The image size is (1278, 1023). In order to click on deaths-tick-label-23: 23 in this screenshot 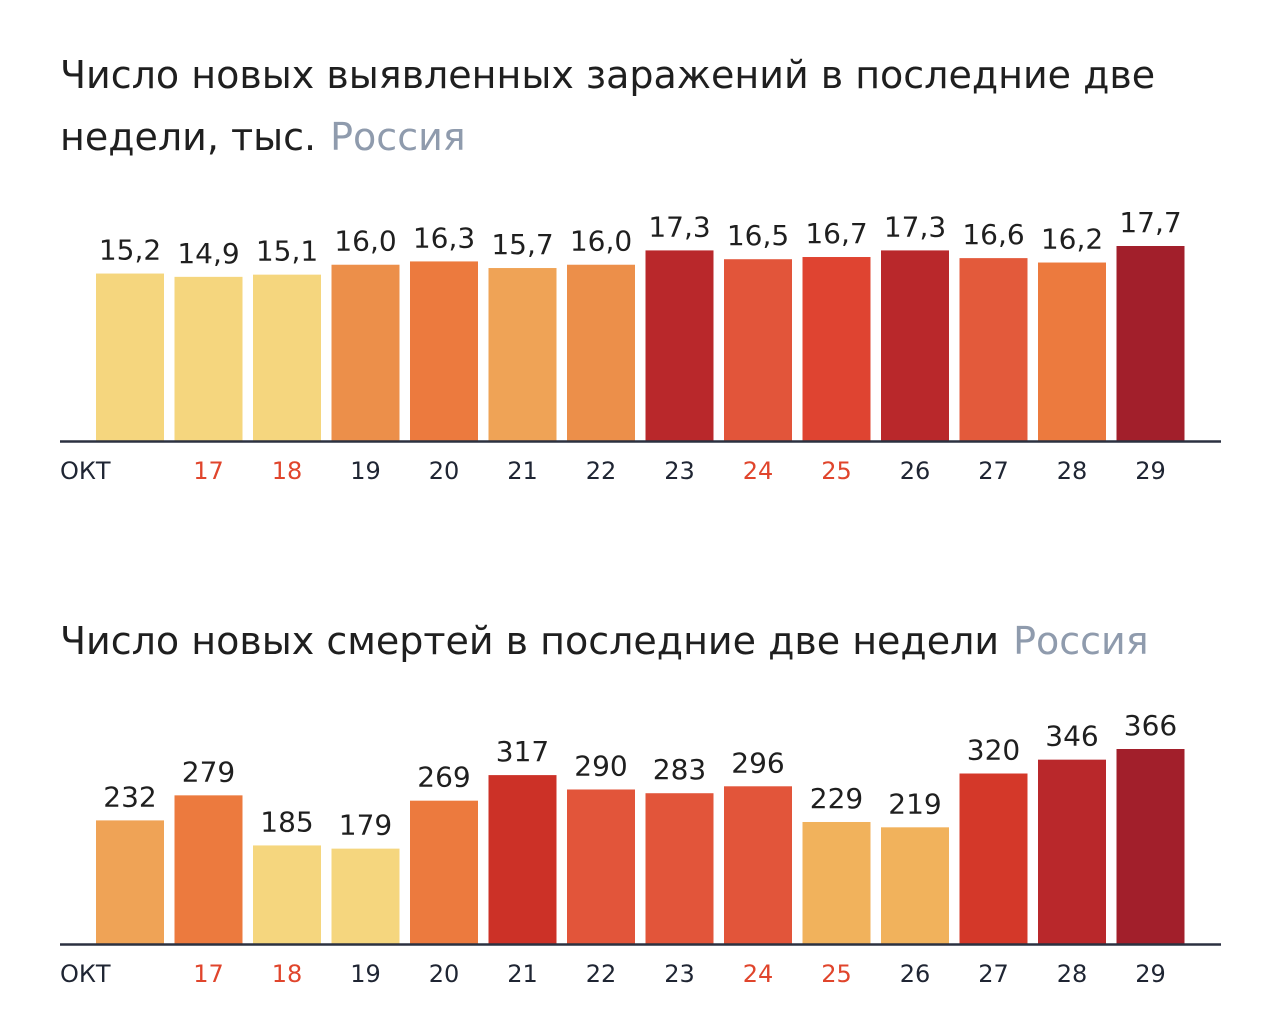, I will do `click(679, 974)`.